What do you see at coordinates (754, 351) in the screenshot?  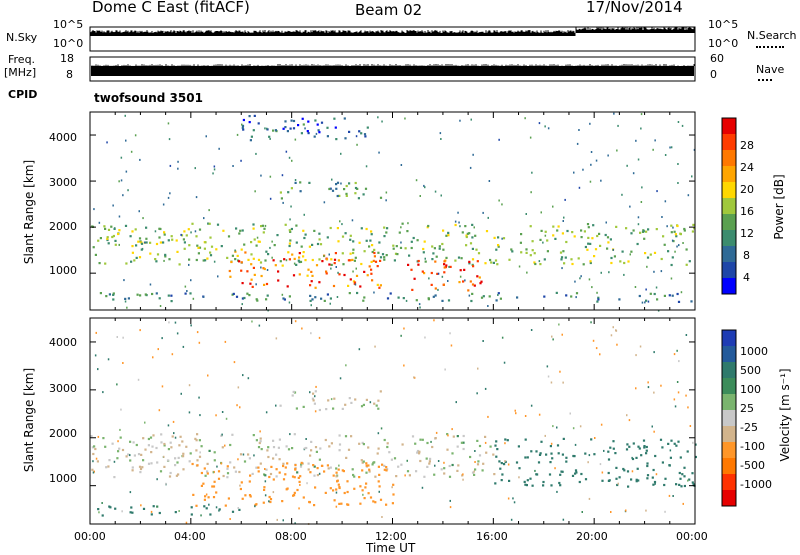 I see `velocity-cbar-tick-1000: 1000` at bounding box center [754, 351].